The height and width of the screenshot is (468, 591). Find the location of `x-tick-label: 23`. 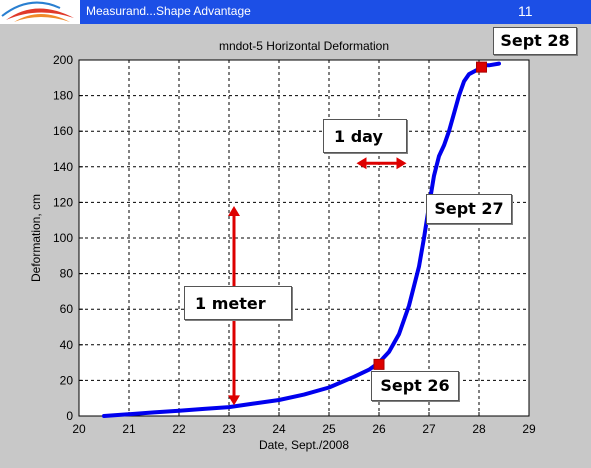

x-tick-label: 23 is located at coordinates (229, 429).